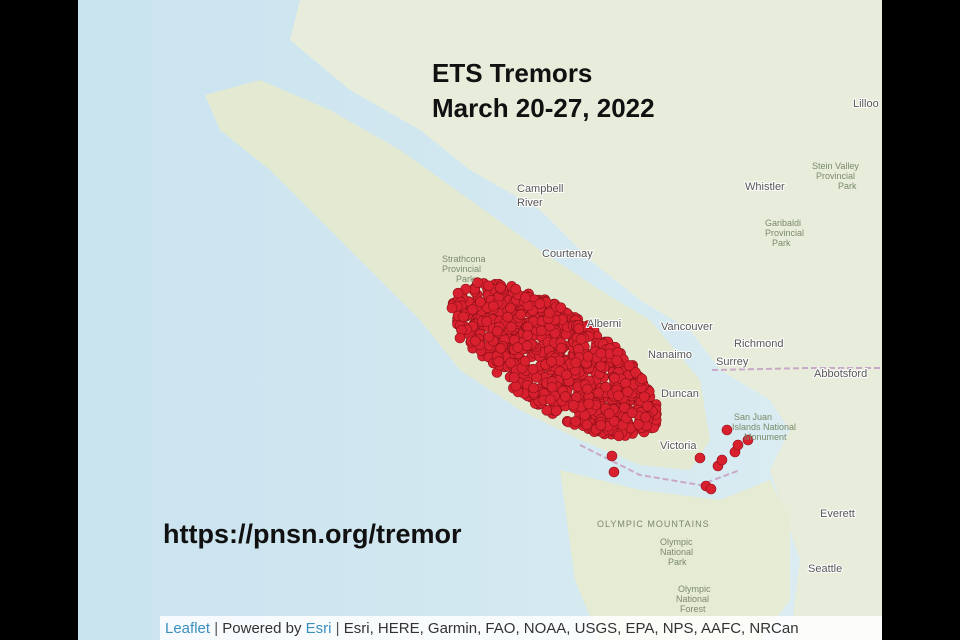  Describe the element at coordinates (680, 394) in the screenshot. I see `place-label: Duncan` at that location.